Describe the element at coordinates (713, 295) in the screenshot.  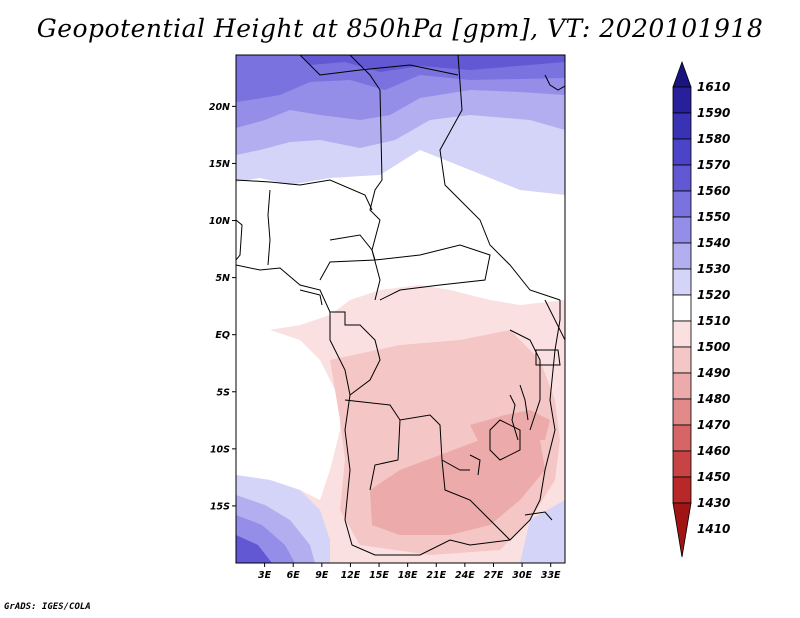
I see `colorbar-label: 1520` at that location.